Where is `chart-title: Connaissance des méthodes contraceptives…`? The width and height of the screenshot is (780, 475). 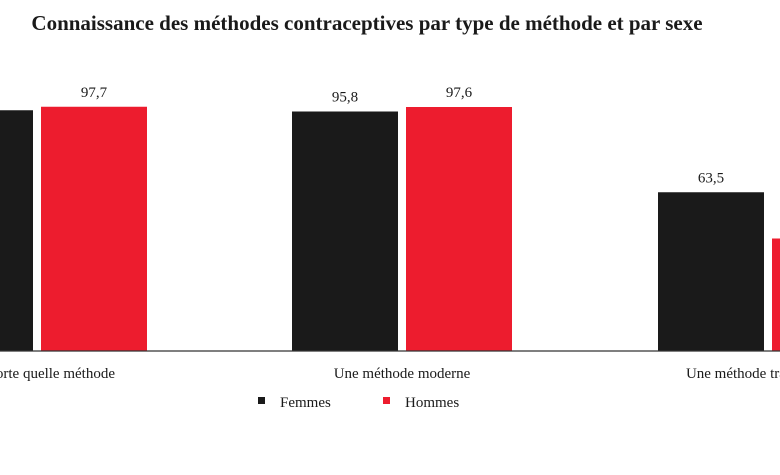 chart-title: Connaissance des méthodes contraceptives… is located at coordinates (366, 23).